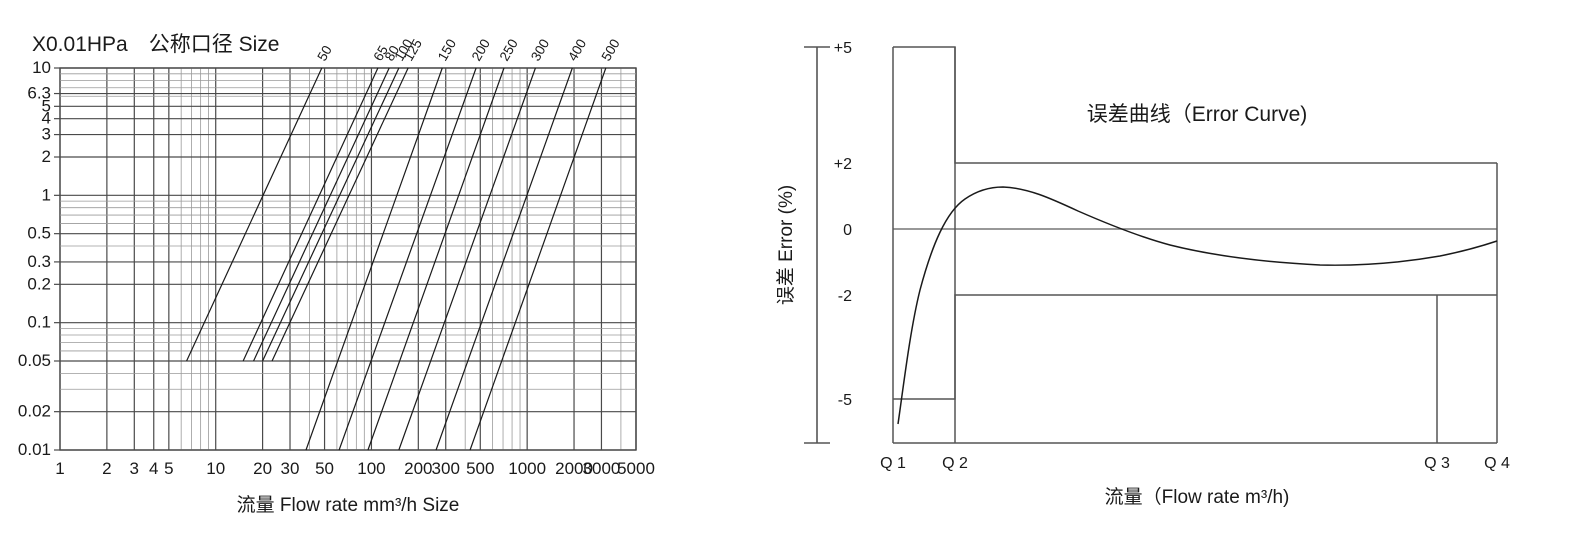 This screenshot has width=1583, height=550. I want to click on left-y-tick-label: 3, so click(46, 134).